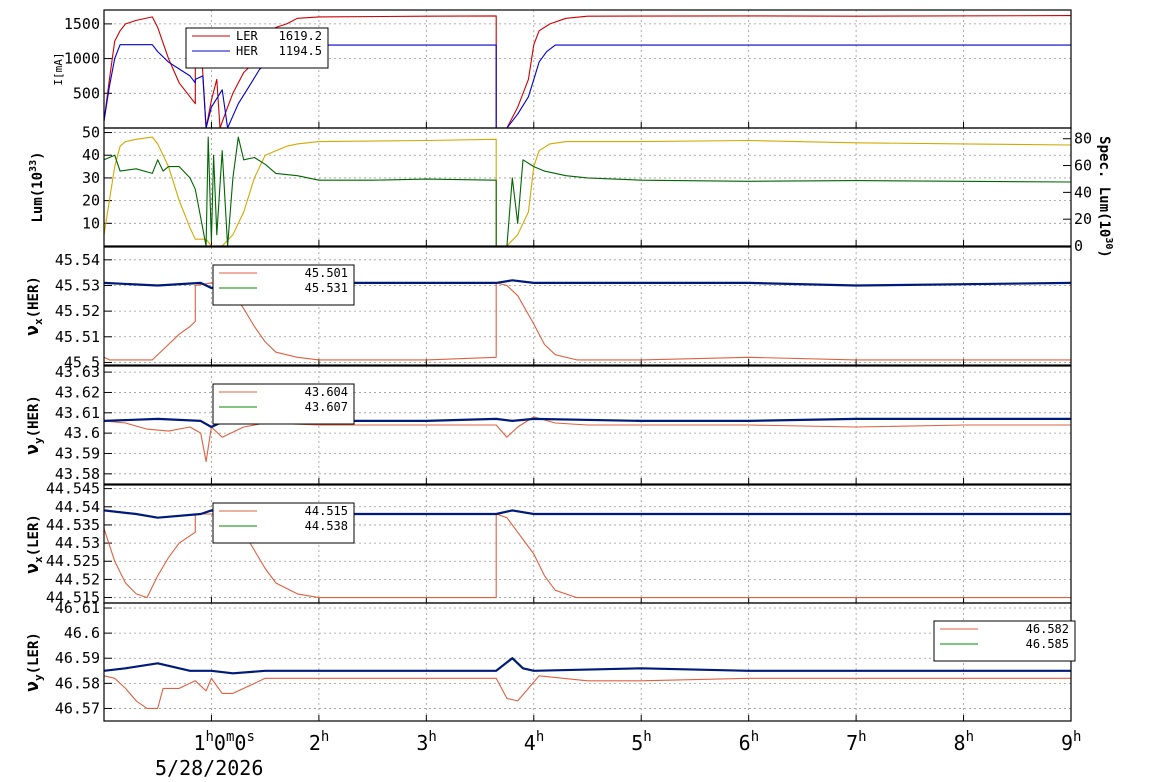 This screenshot has width=1154, height=782. I want to click on y-tick-label: 46.59, so click(77, 658).